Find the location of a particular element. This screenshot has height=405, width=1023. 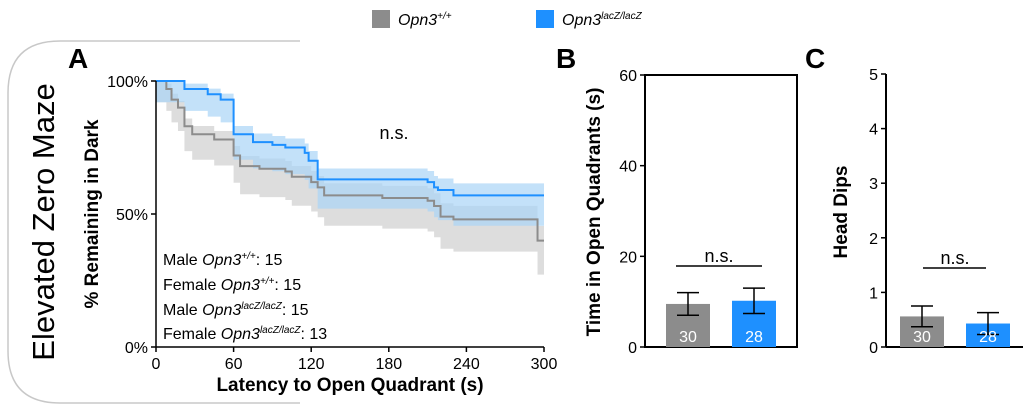

c-y-tick-label: 4 is located at coordinates (873, 130).